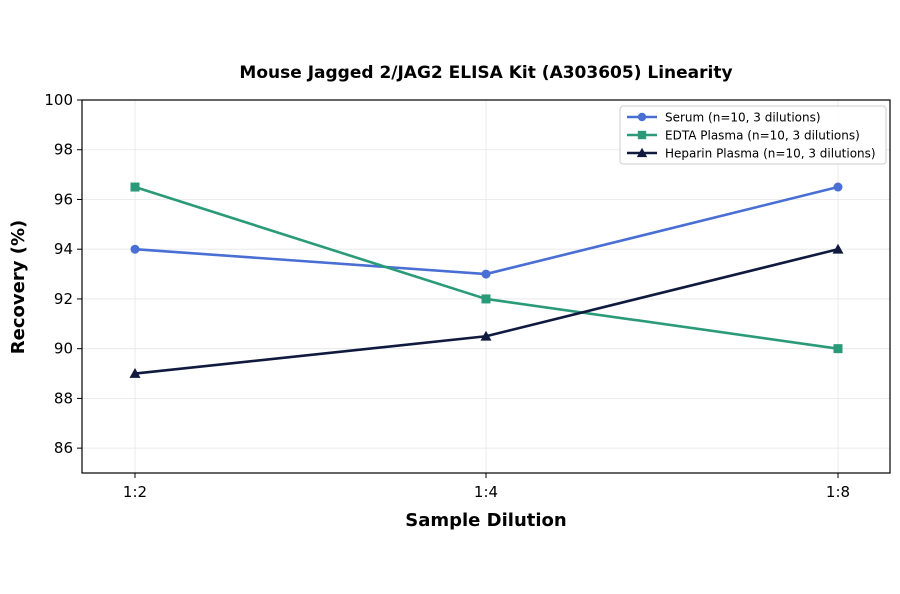  What do you see at coordinates (58, 100) in the screenshot?
I see `y-tick-label: 100` at bounding box center [58, 100].